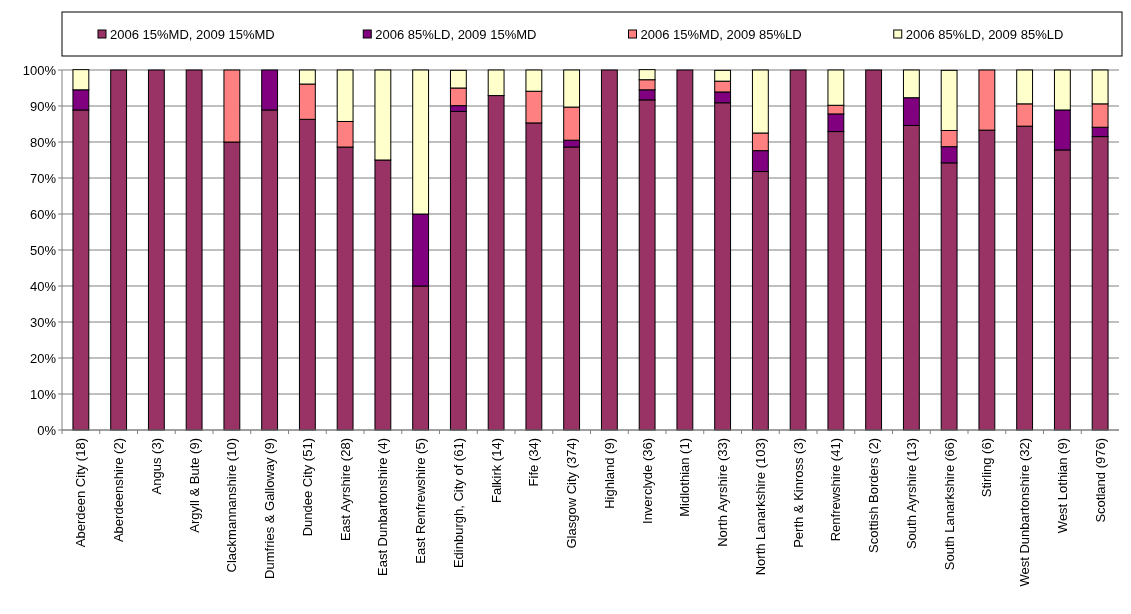  I want to click on x-tick-label: Edinburgh, City of (61), so click(458, 503).